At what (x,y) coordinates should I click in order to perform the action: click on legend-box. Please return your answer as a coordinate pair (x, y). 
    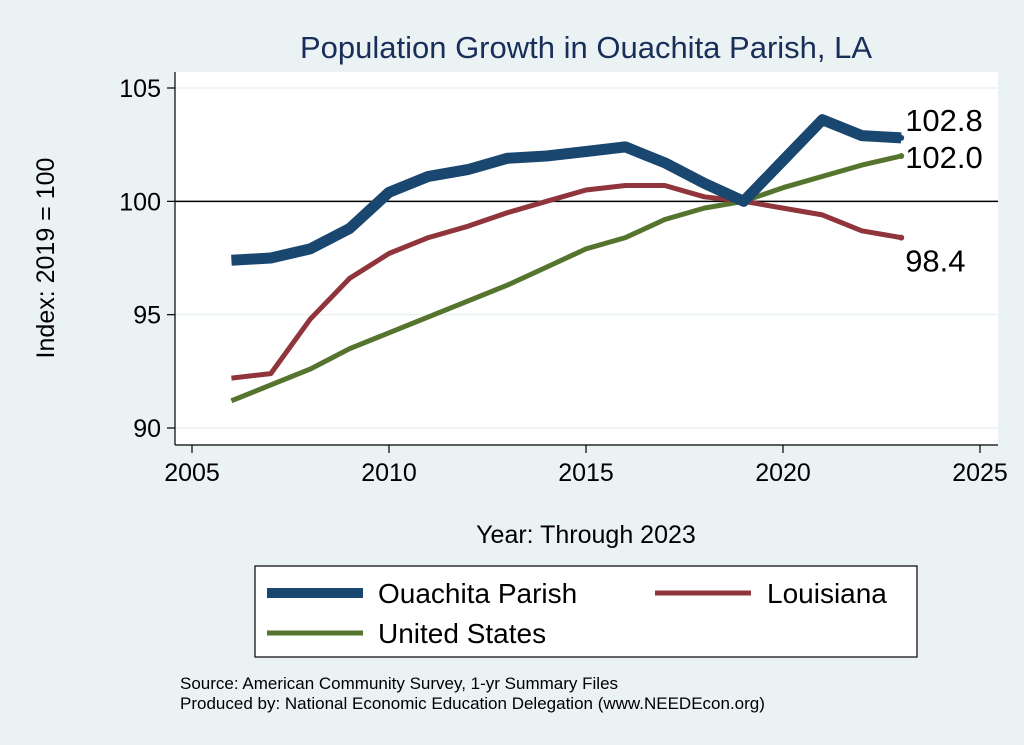
    Looking at the image, I should click on (586, 611).